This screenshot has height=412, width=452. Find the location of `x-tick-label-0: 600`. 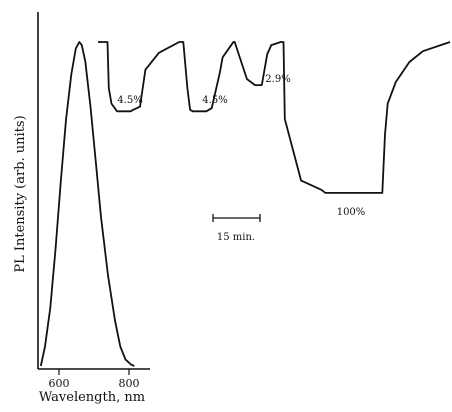

x-tick-label-0: 600 is located at coordinates (59, 383).